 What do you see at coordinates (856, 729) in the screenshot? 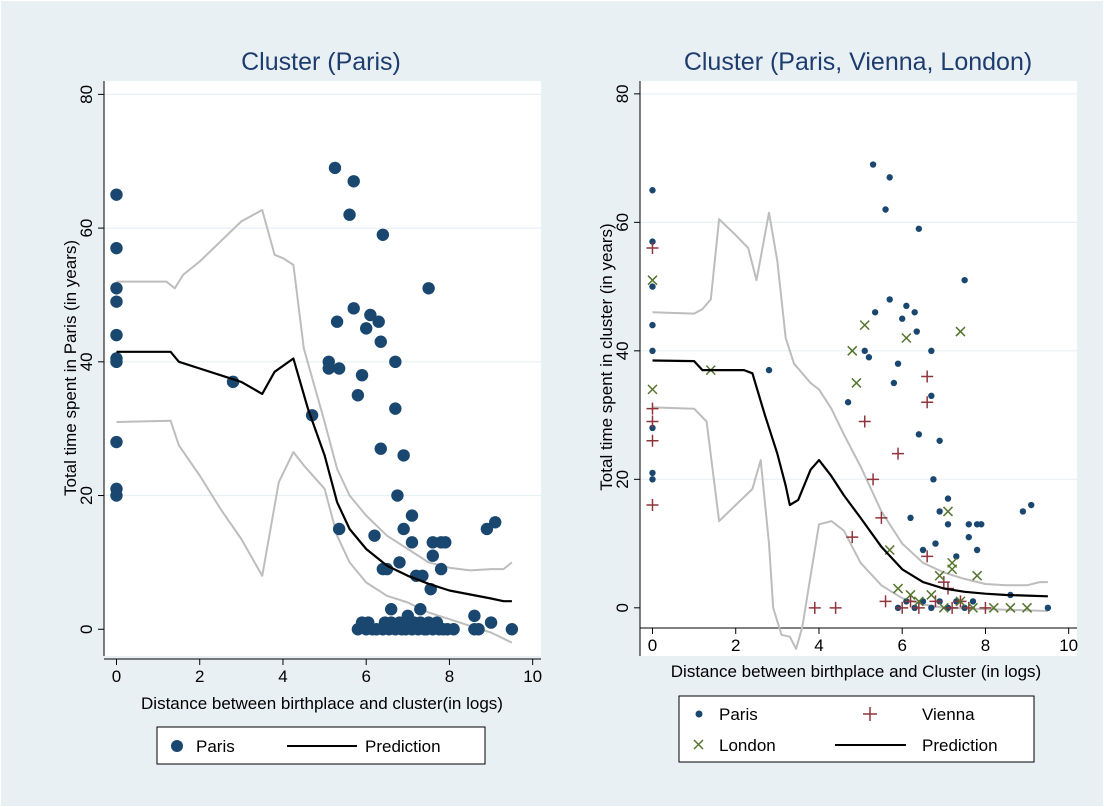
I see `legend: Paris Vienna London Prediction` at bounding box center [856, 729].